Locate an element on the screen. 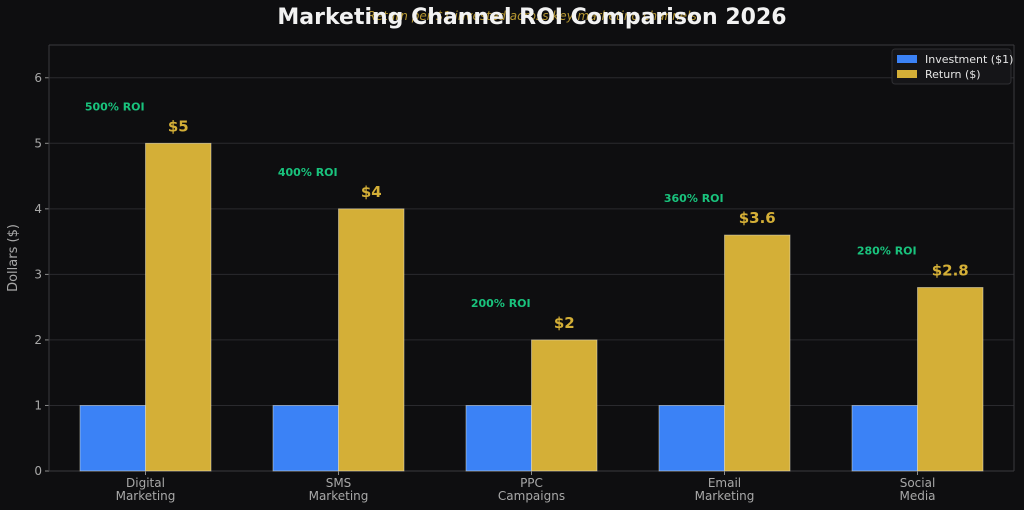 Image resolution: width=1024 pixels, height=510 pixels. roi-label: 400% ROI is located at coordinates (308, 172).